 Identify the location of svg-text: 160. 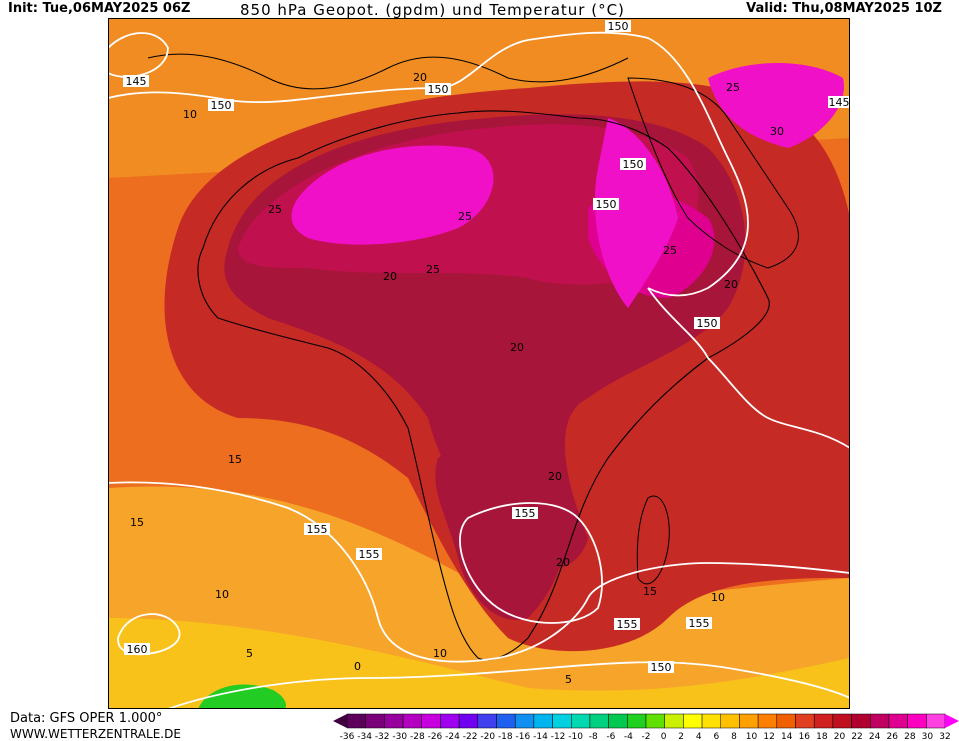
(137, 649).